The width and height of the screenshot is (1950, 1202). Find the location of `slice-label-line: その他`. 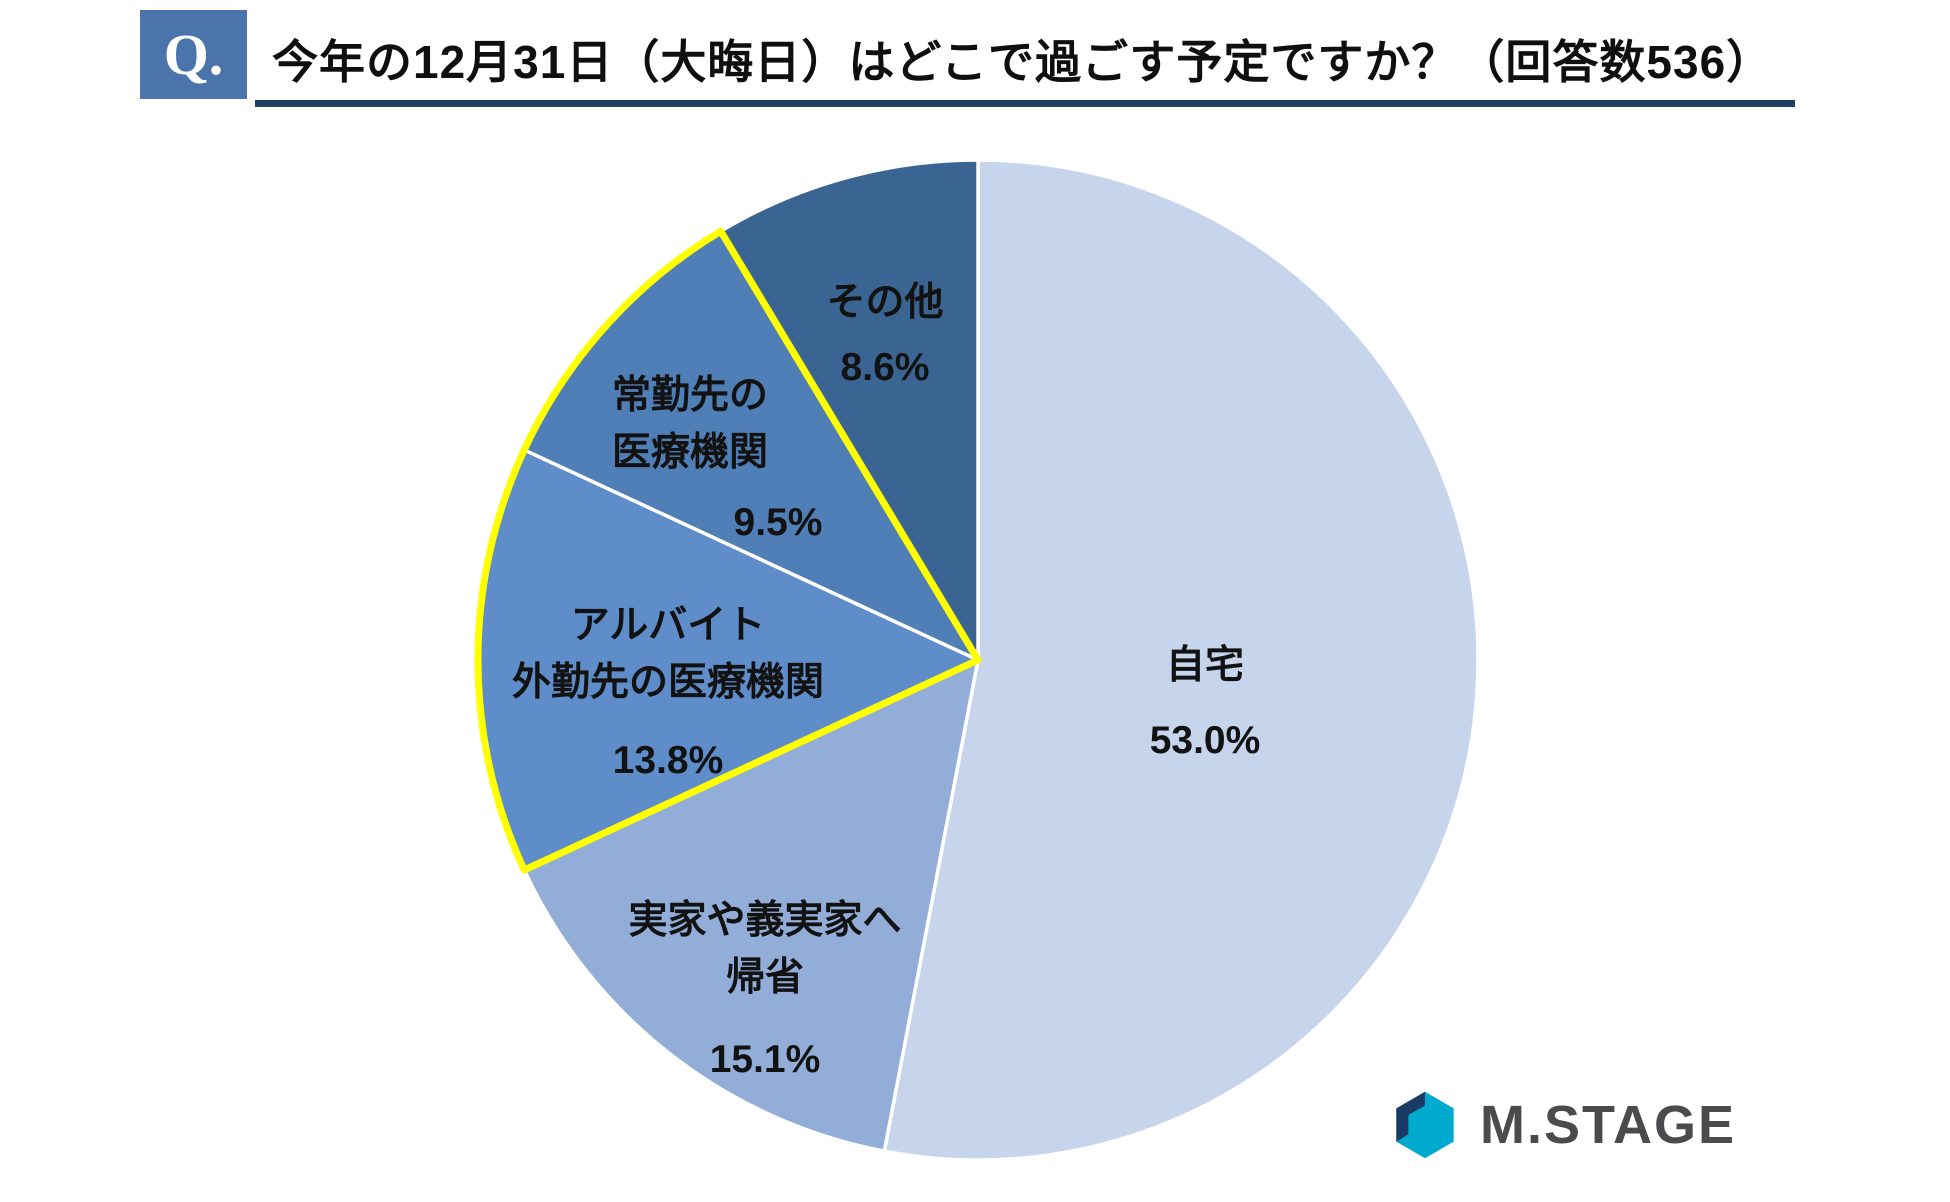

slice-label-line: その他 is located at coordinates (885, 302).